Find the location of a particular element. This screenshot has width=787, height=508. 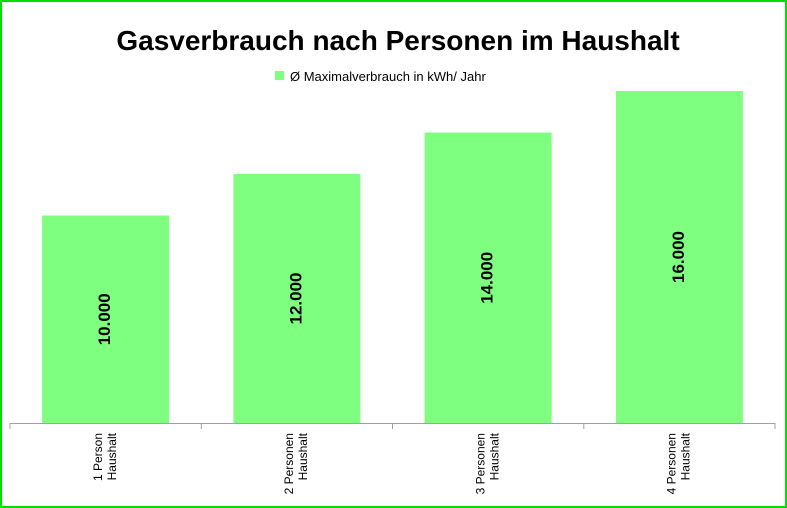

bar-data-label: 16.000 is located at coordinates (678, 257).